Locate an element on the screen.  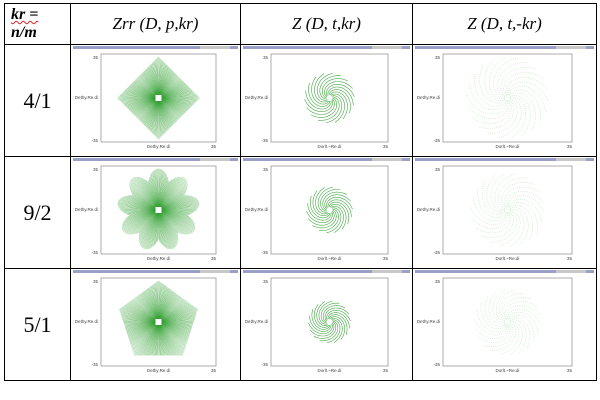
row-label: 9/2 is located at coordinates (37, 212).